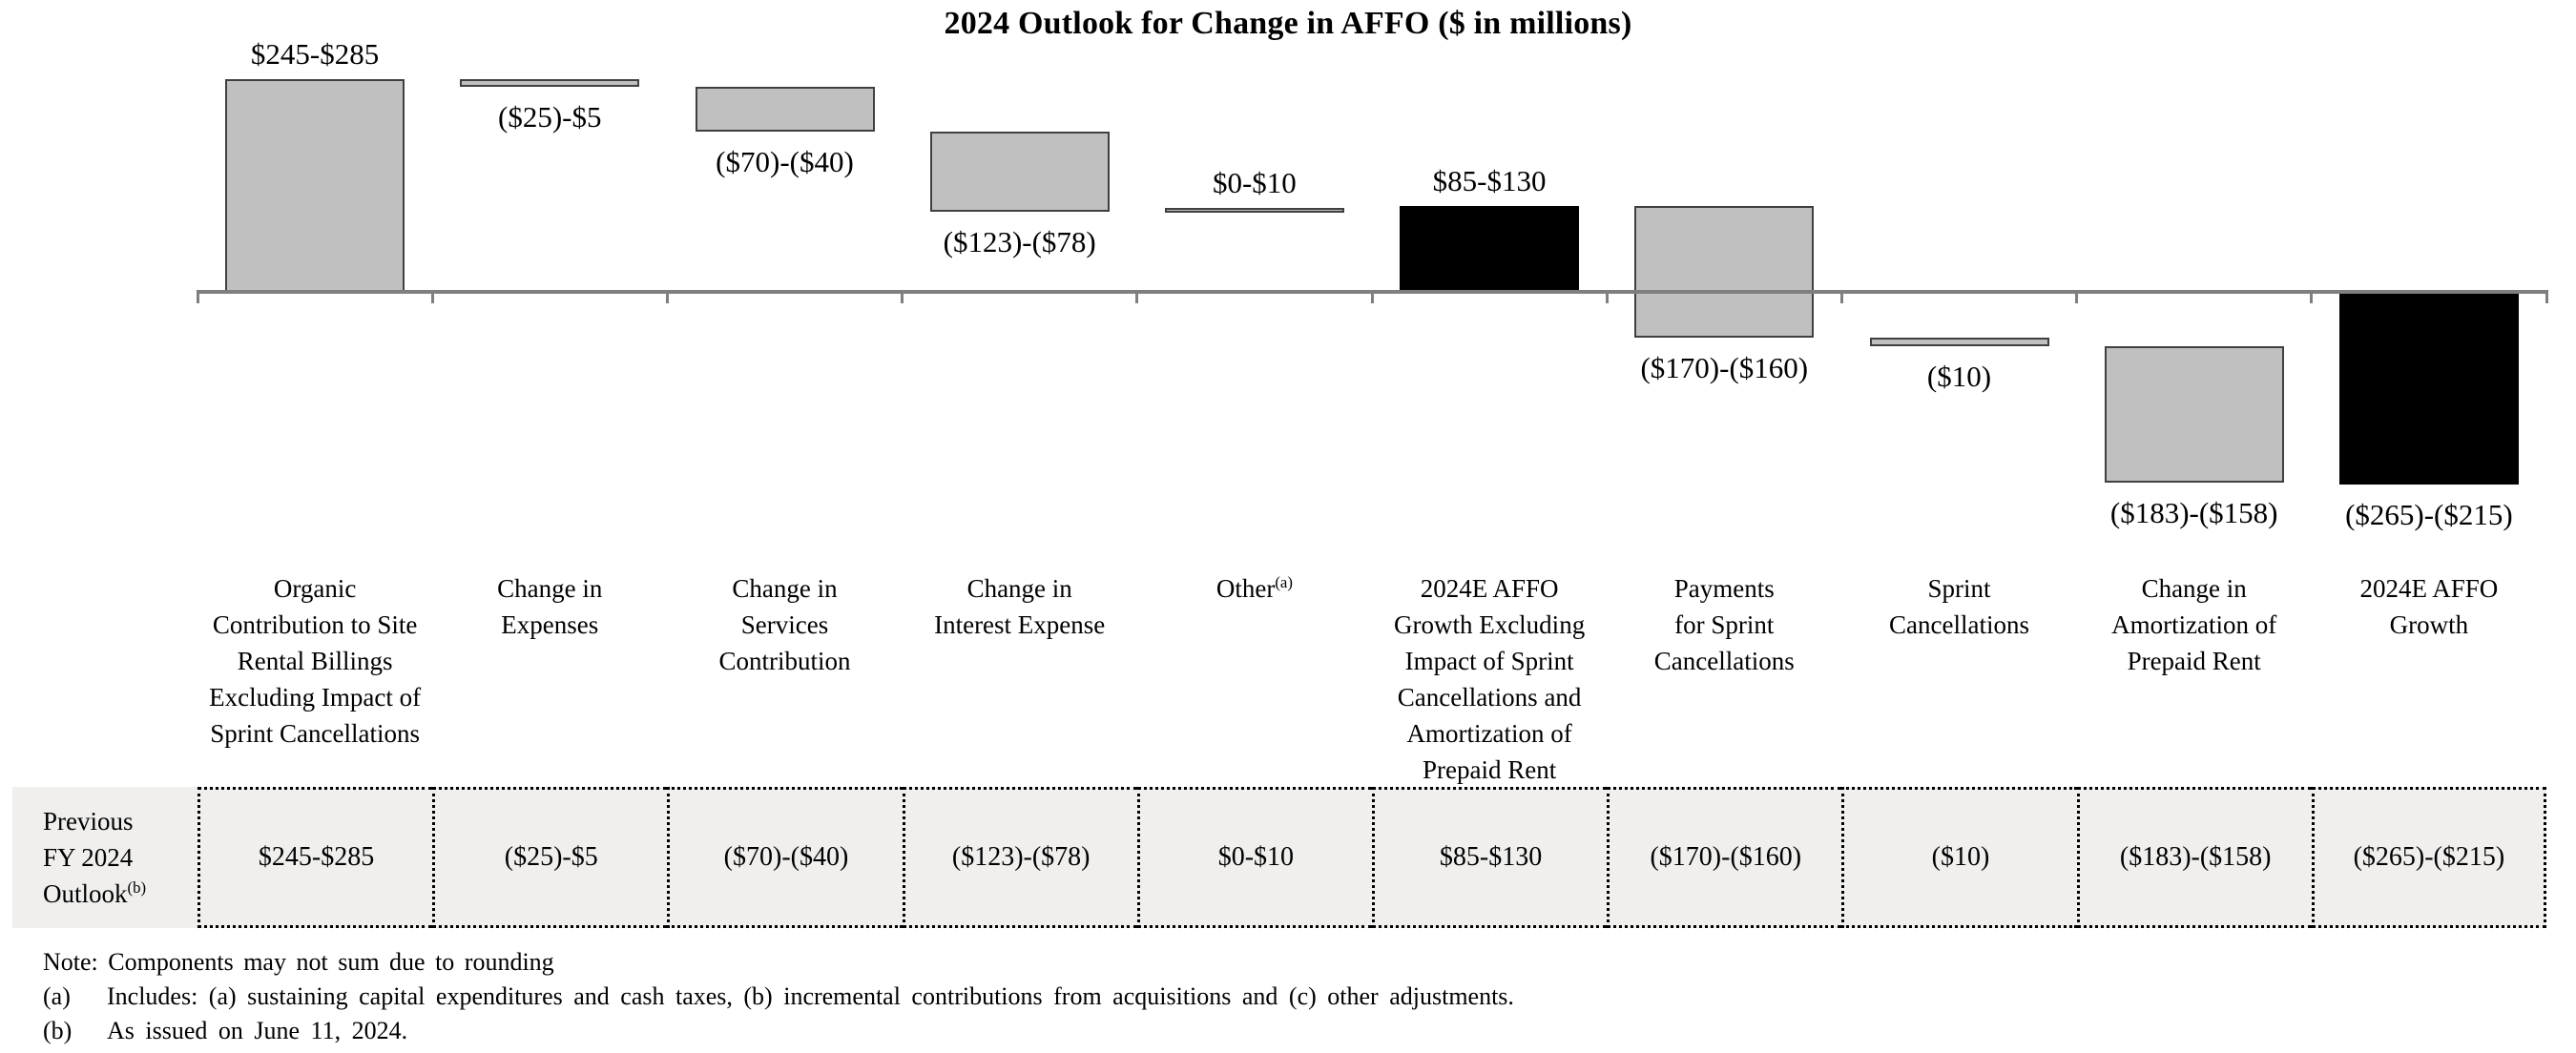  Describe the element at coordinates (1019, 242) in the screenshot. I see `bar-value-label: ($123)-($78)` at that location.